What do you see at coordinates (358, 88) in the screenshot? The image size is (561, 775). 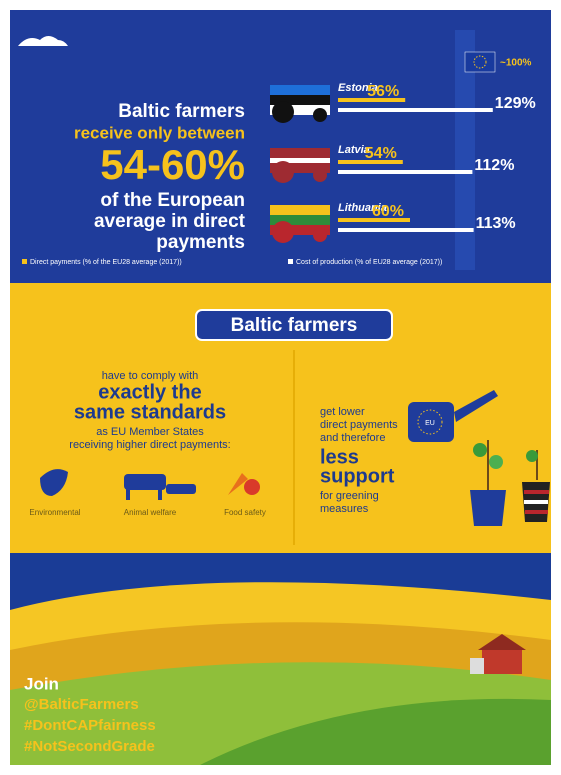 I see `country-name: Estonia` at bounding box center [358, 88].